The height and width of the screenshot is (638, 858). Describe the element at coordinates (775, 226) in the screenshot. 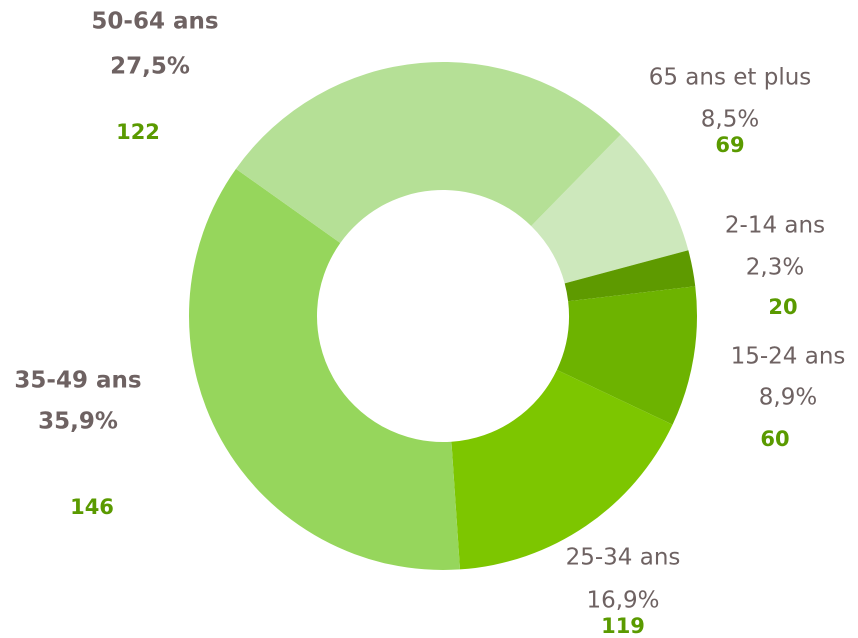

I see `slice-name: 2-14 ans` at that location.